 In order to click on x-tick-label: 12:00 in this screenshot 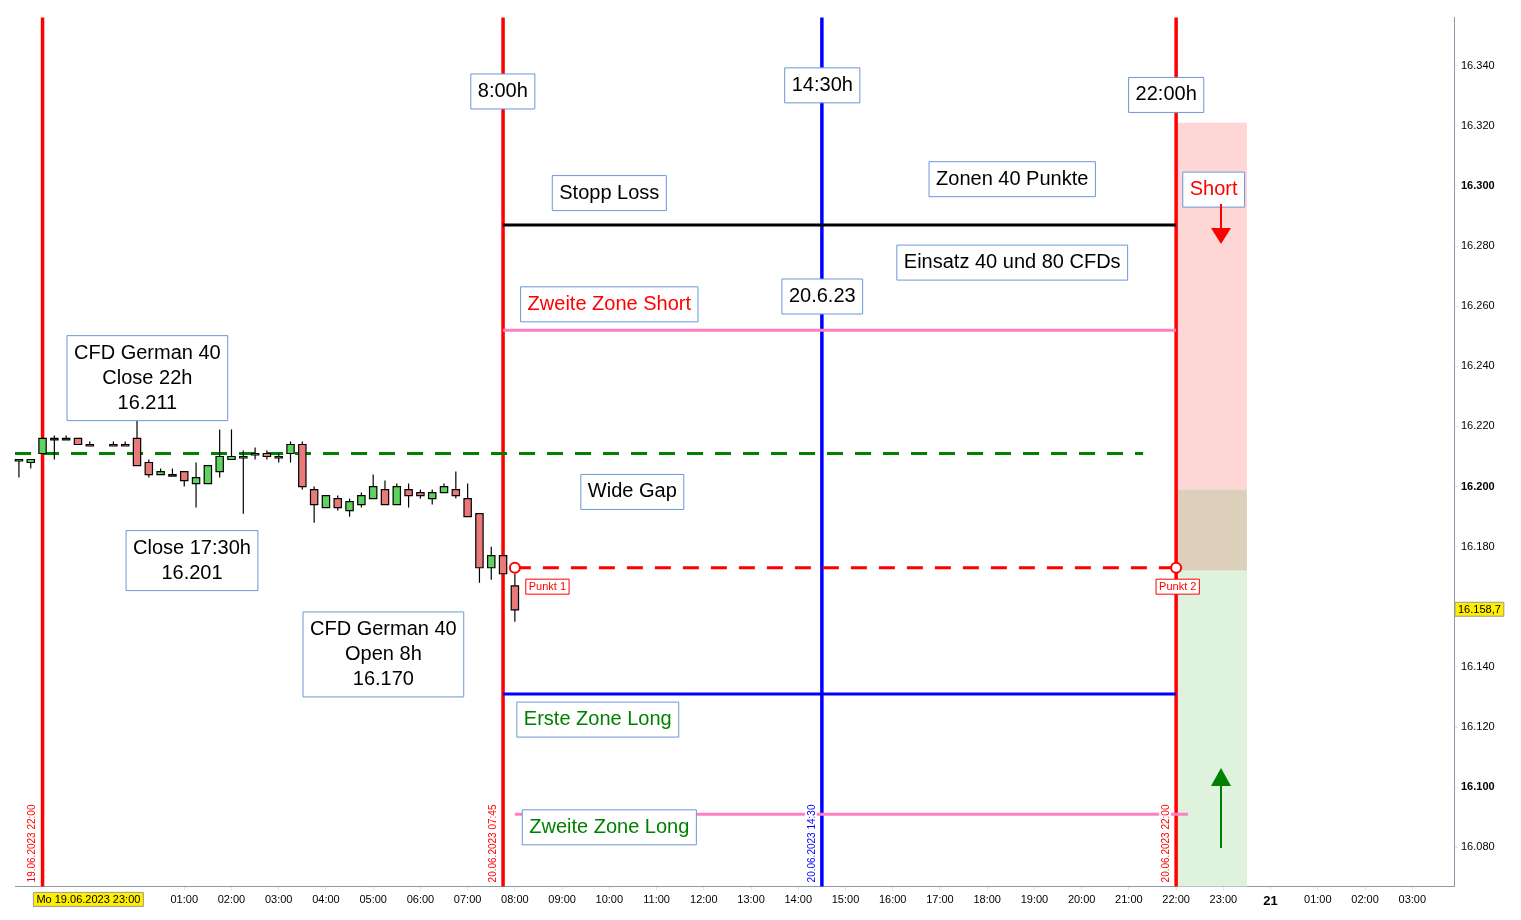, I will do `click(704, 899)`.